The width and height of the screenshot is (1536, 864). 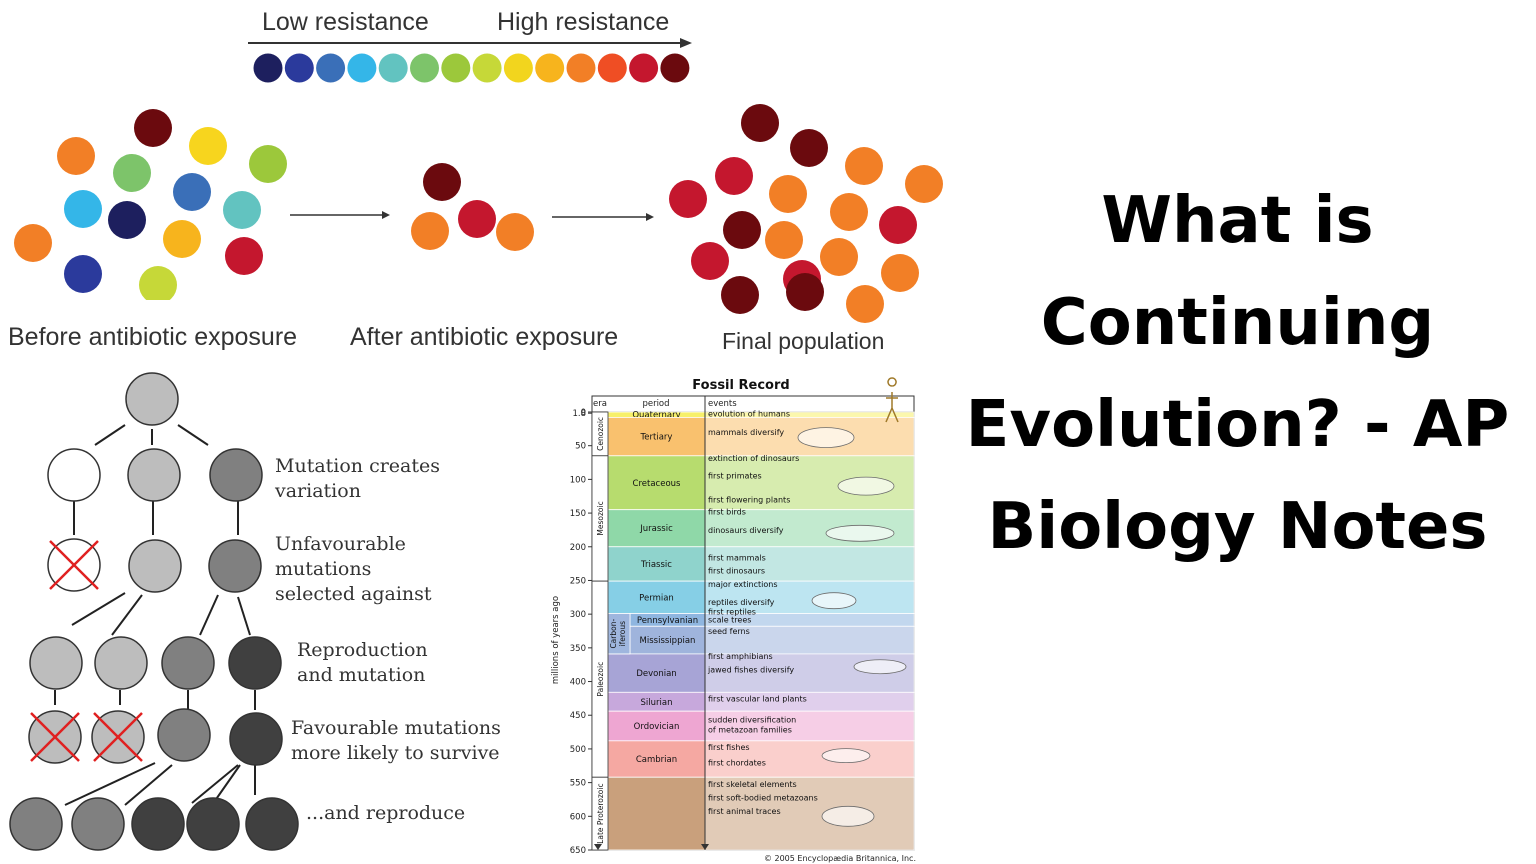 What do you see at coordinates (737, 558) in the screenshot?
I see `event-8: first mammals` at bounding box center [737, 558].